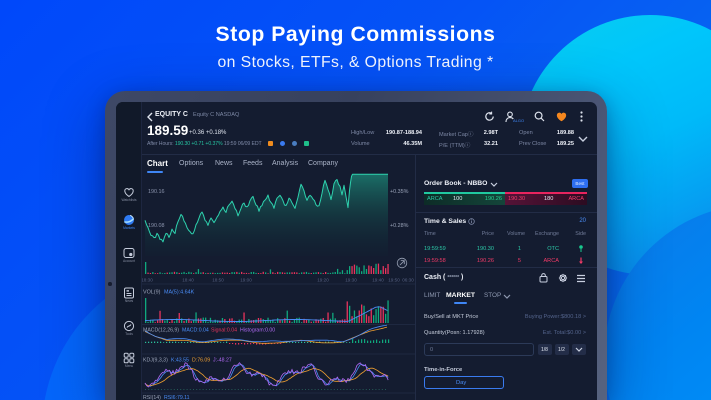 This screenshot has height=400, width=711. Describe the element at coordinates (222, 361) in the screenshot. I see `svg-text: J:-48.27` at that location.